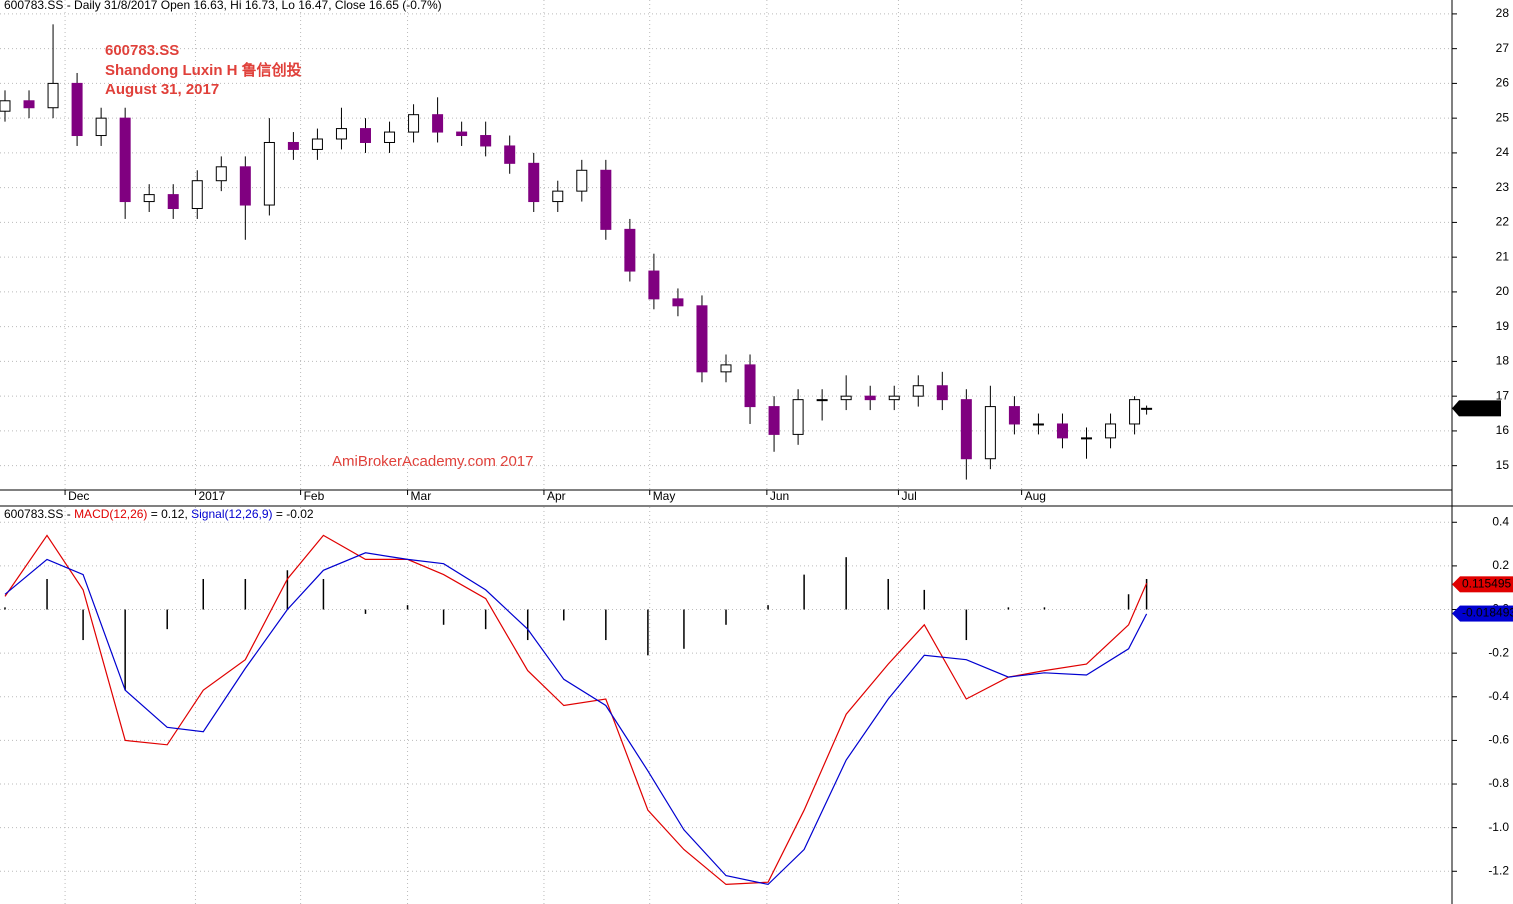 Image resolution: width=1513 pixels, height=904 pixels. Describe the element at coordinates (1503, 326) in the screenshot. I see `y-tick-label: 19` at that location.